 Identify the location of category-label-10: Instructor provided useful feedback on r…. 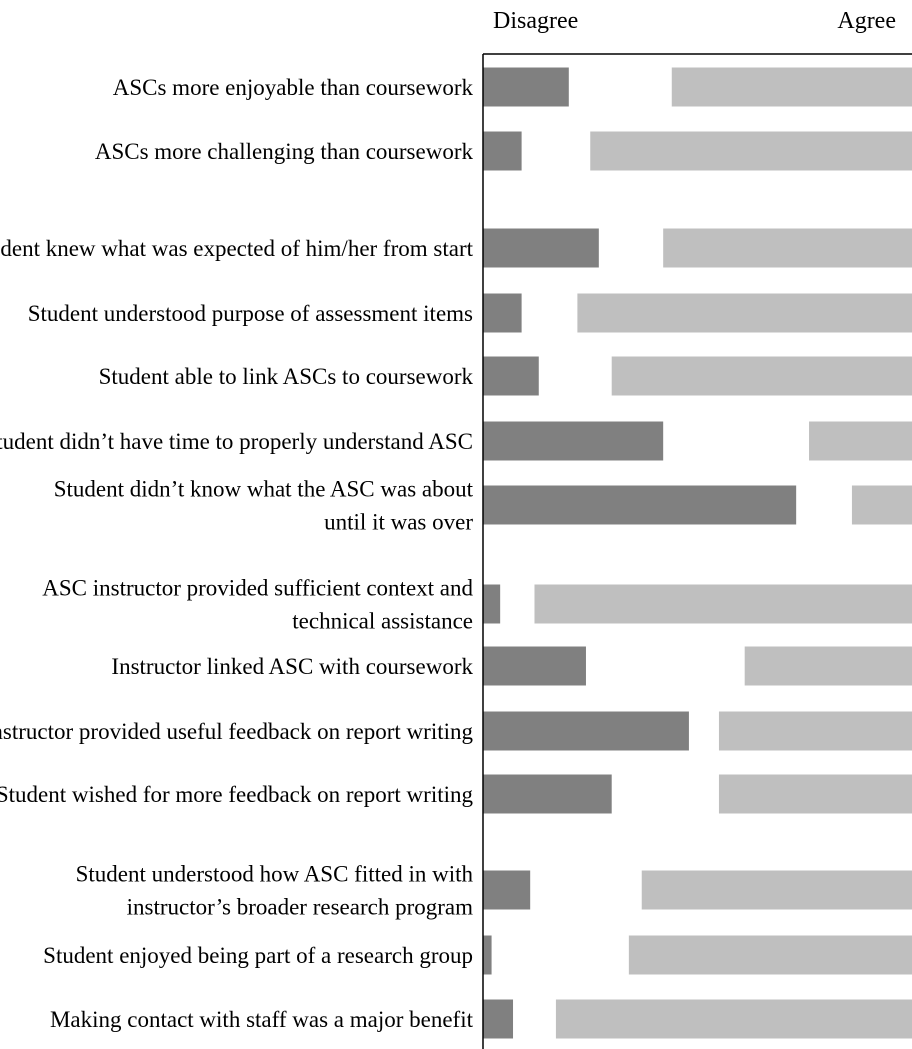
(236, 731).